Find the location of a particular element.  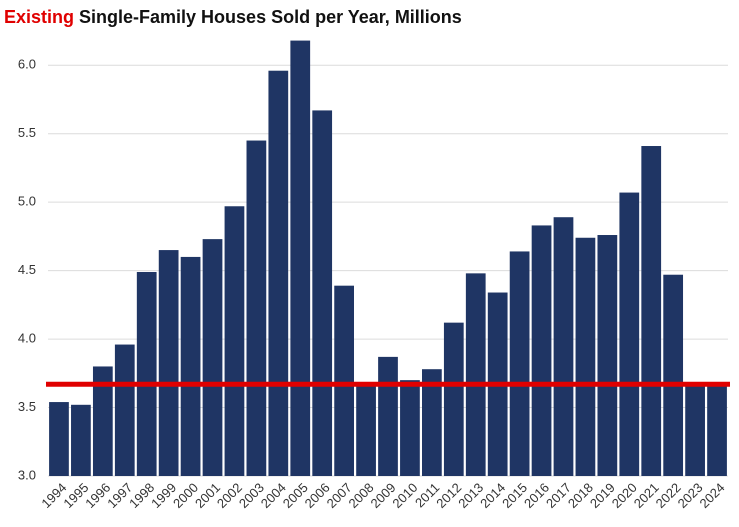

y-tick-label: 6.0 is located at coordinates (27, 64).